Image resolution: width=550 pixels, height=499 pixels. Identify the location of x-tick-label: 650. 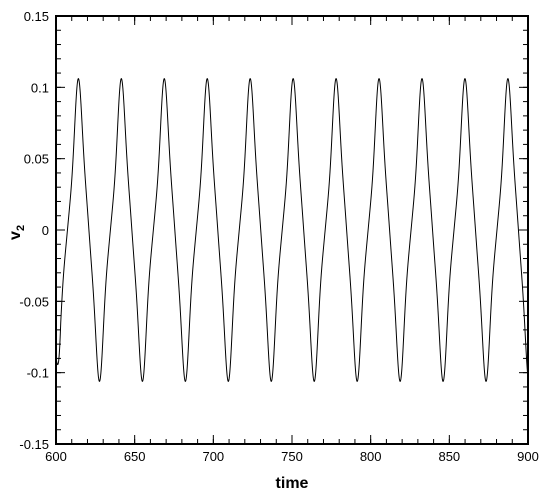
(135, 456).